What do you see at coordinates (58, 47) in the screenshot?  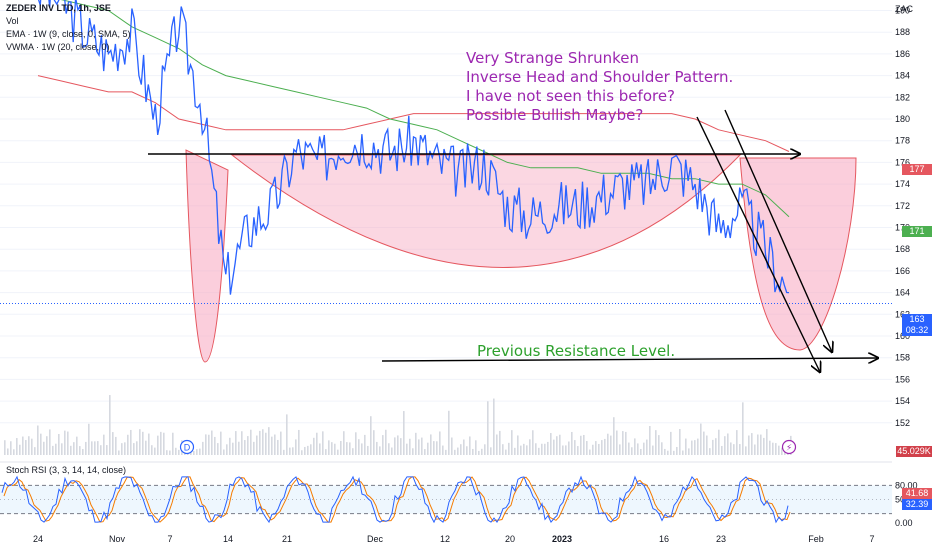 I see `legend-vwma: VWMA · 1W (20, close, 0)` at bounding box center [58, 47].